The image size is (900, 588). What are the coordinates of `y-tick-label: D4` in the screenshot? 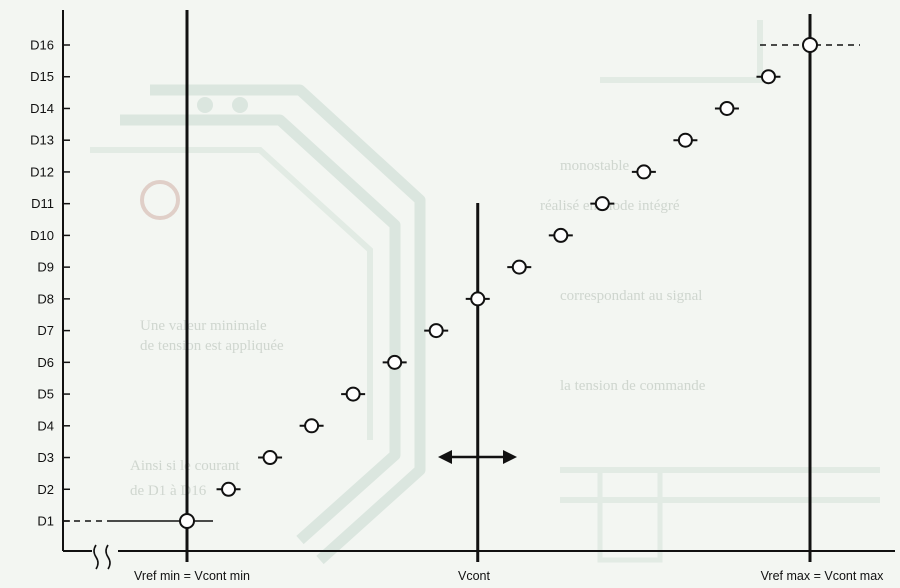 It's located at (45, 425).